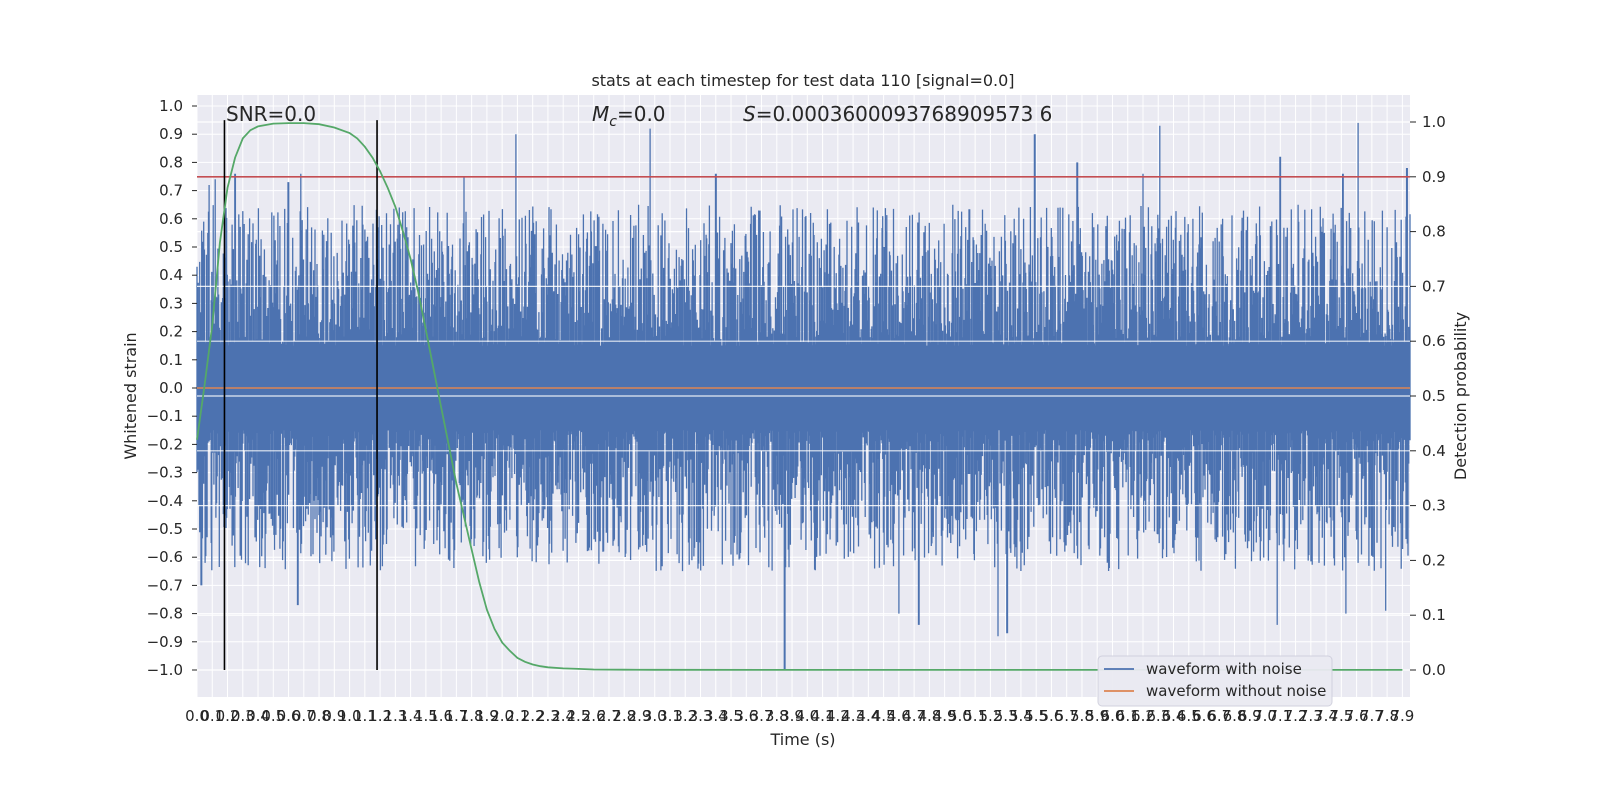  Describe the element at coordinates (990, 716) in the screenshot. I see `x-tick-label: 5.2` at that location.